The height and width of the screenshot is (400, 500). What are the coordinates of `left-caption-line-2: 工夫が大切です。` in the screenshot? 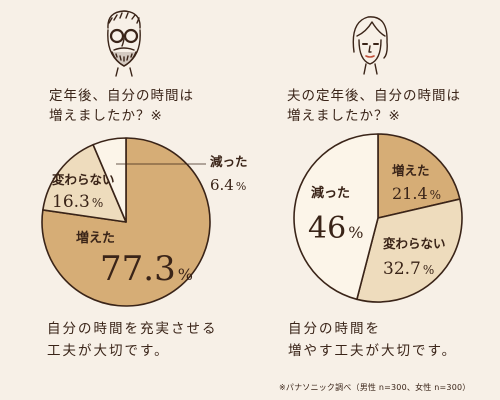 It's located at (108, 351).